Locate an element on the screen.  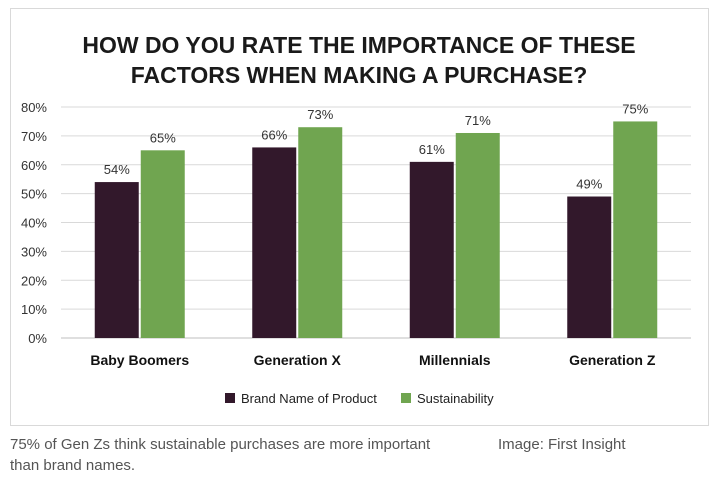
category-label: Generation X is located at coordinates (298, 360).